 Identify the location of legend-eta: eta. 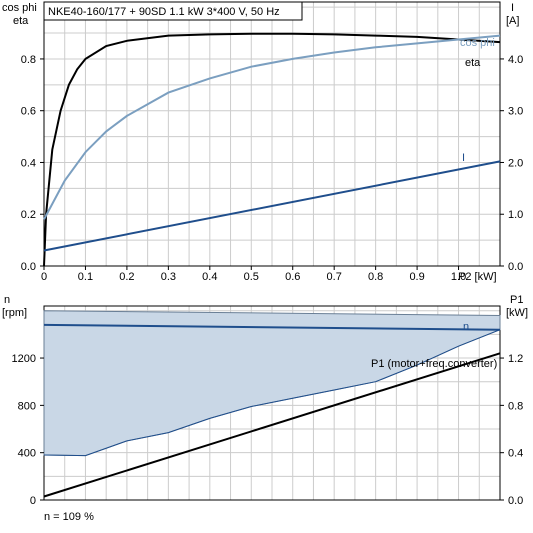
(473, 63).